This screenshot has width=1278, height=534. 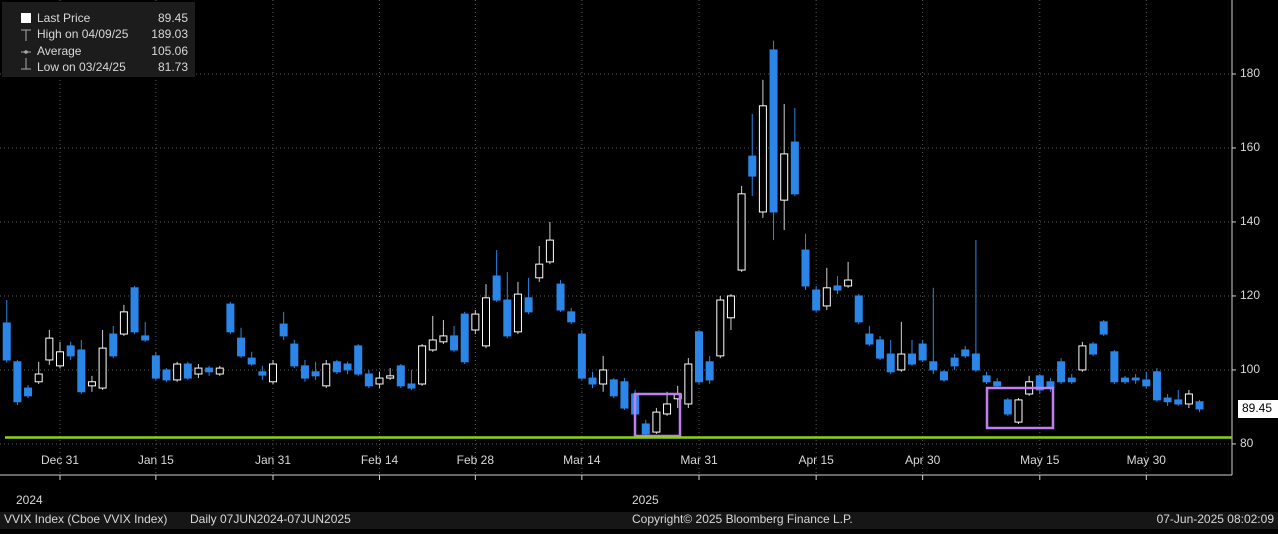 I want to click on footer-copyright: Copyright© 2025 Bloomberg Finance L.P., so click(x=742, y=519).